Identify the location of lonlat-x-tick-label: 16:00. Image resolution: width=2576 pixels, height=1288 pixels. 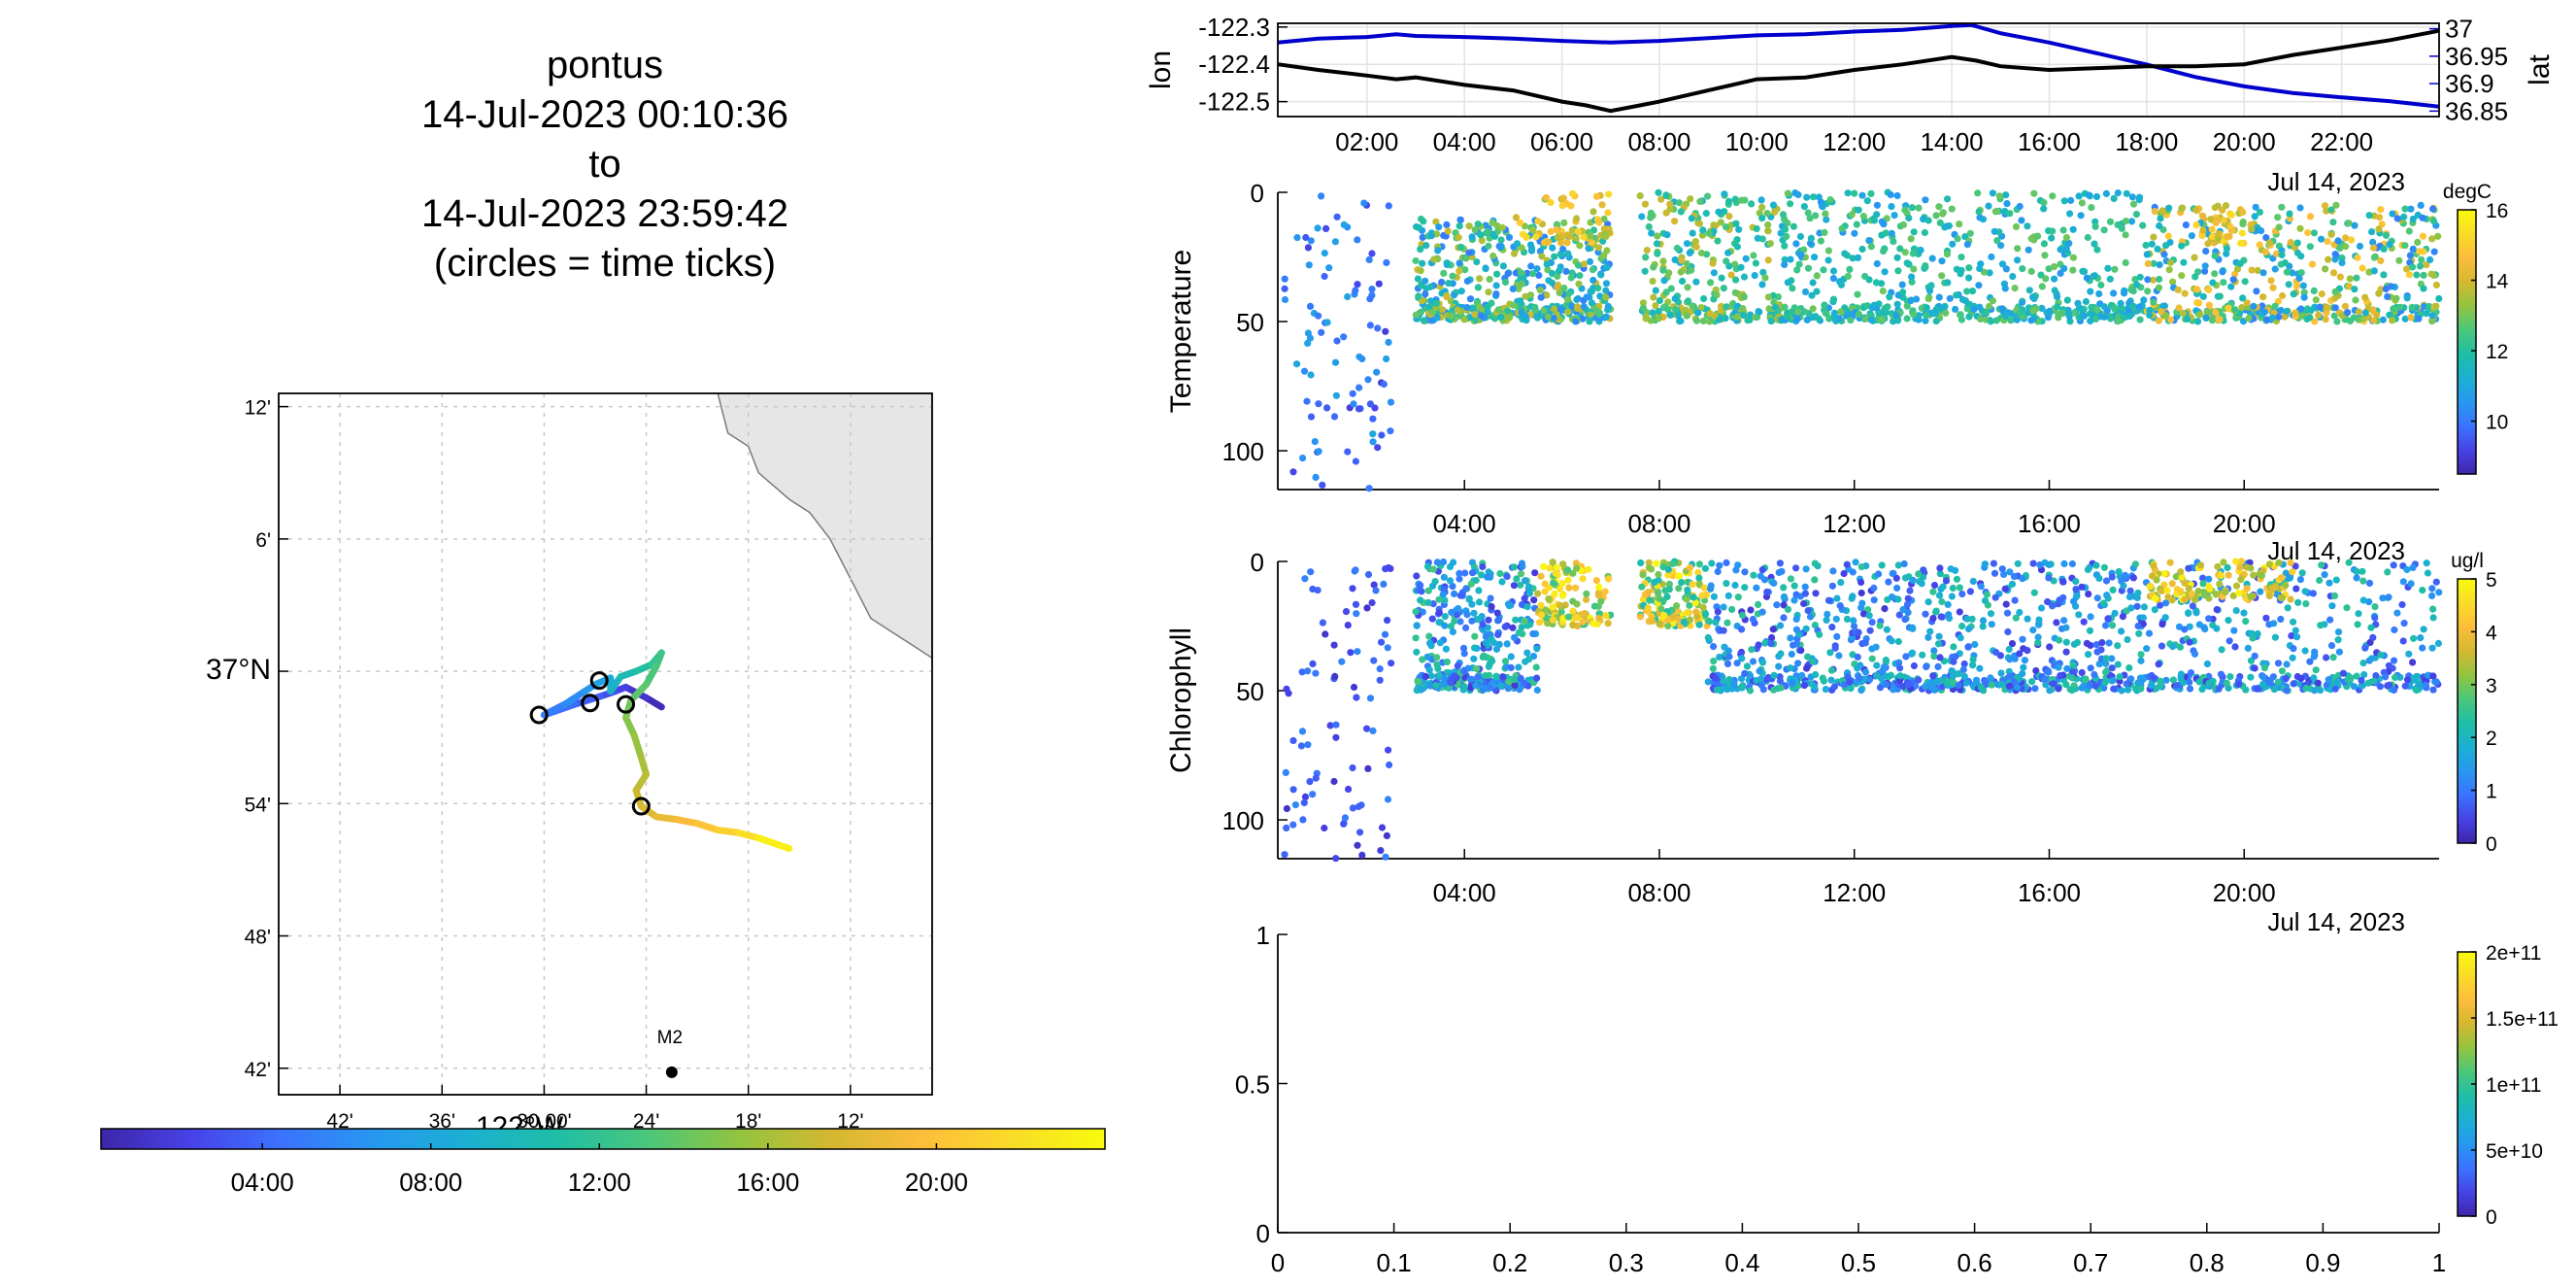
(2049, 141).